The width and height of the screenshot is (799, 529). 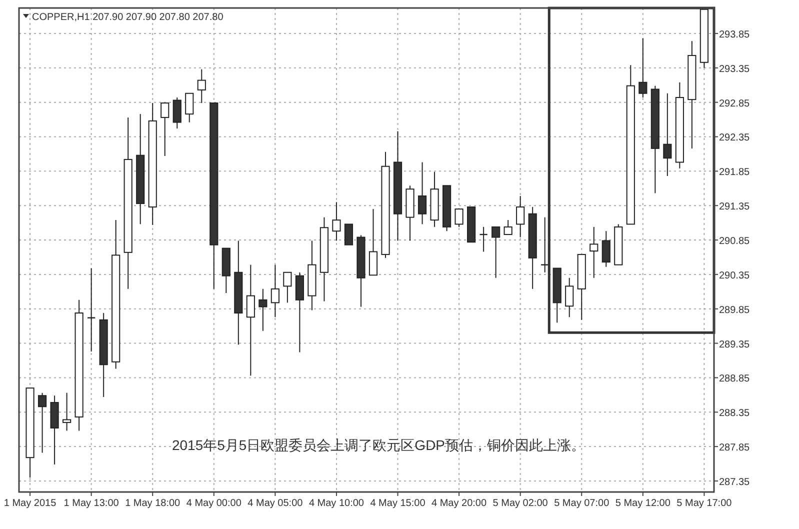 I want to click on y-tick-label: 288.85, so click(x=734, y=379).